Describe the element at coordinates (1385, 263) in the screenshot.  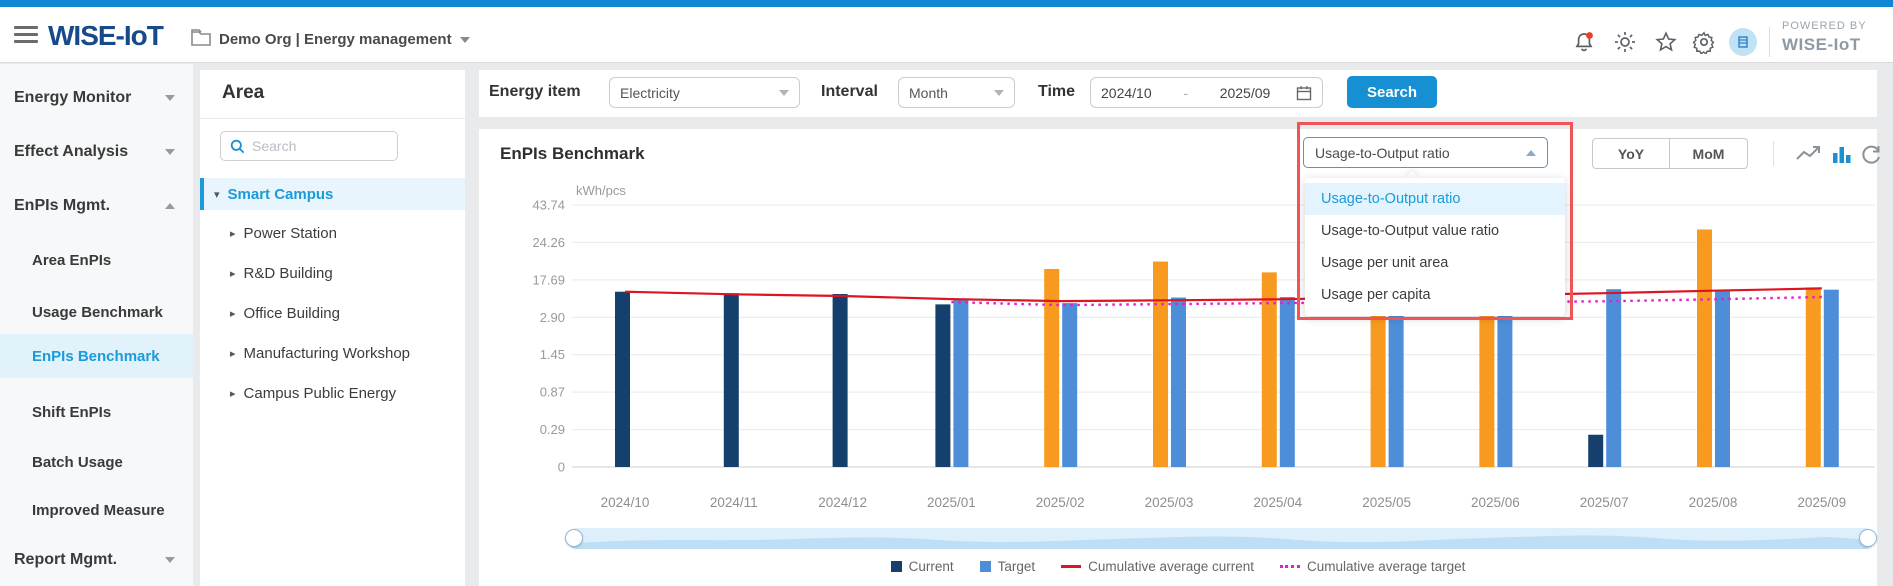
I see `dropdown-option-usage-per-unit-area: Usage per unit area` at that location.